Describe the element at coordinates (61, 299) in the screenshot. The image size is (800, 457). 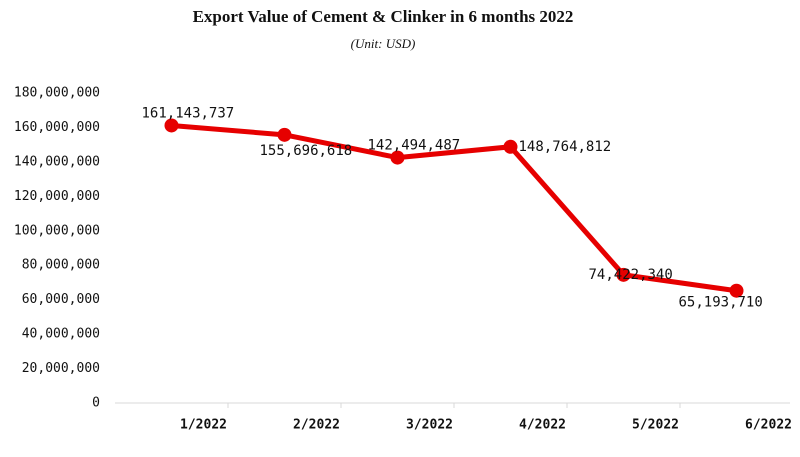
I see `y-tick-label: 60,000,000` at that location.